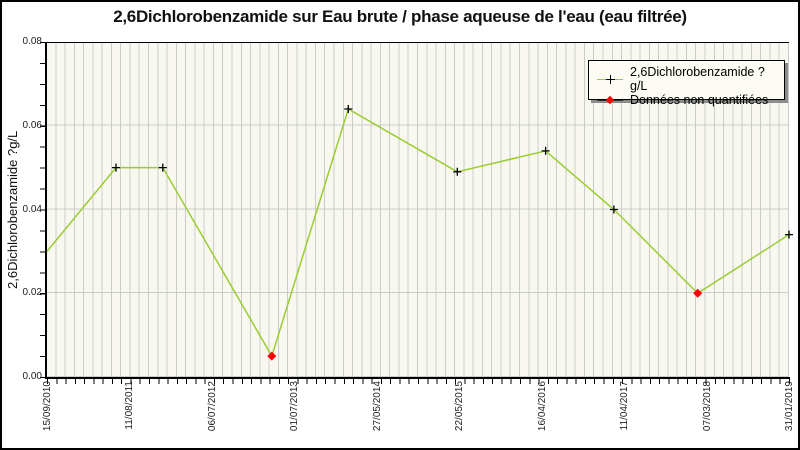 This screenshot has width=800, height=450. What do you see at coordinates (47, 406) in the screenshot?
I see `x-tick-label: 15/09/2010` at bounding box center [47, 406].